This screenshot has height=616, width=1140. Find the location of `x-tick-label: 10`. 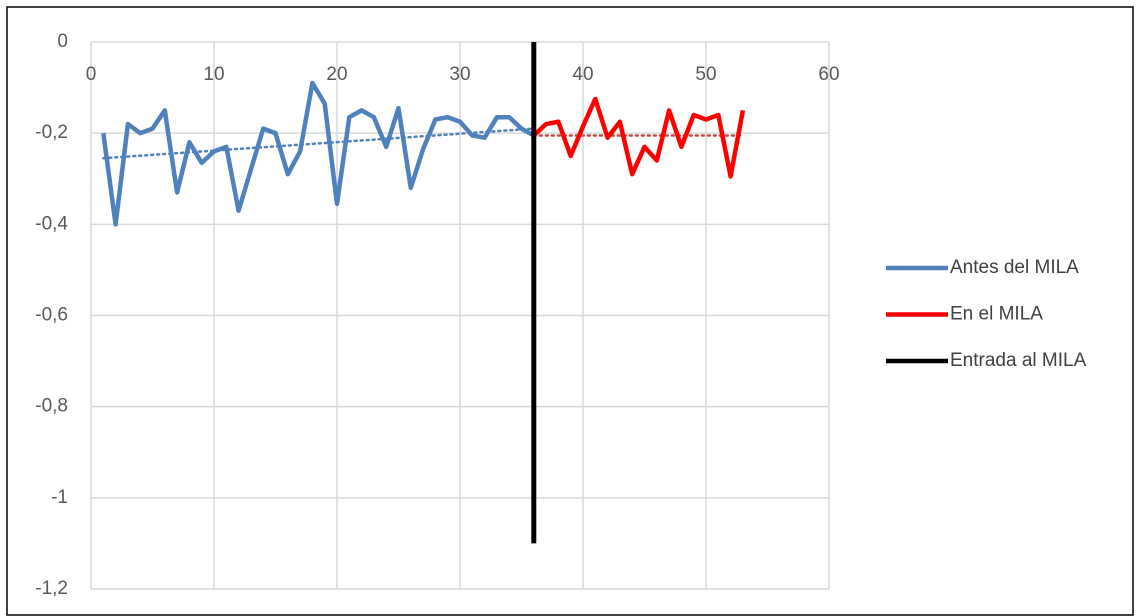

x-tick-label: 10 is located at coordinates (213, 74).